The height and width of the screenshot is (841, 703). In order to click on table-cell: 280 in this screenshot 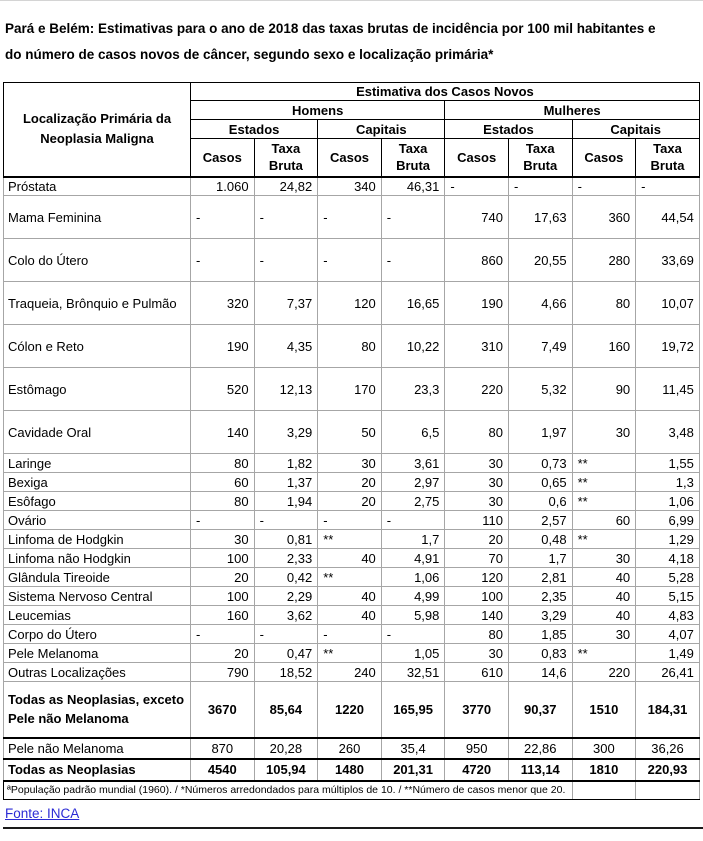, I will do `click(604, 260)`.